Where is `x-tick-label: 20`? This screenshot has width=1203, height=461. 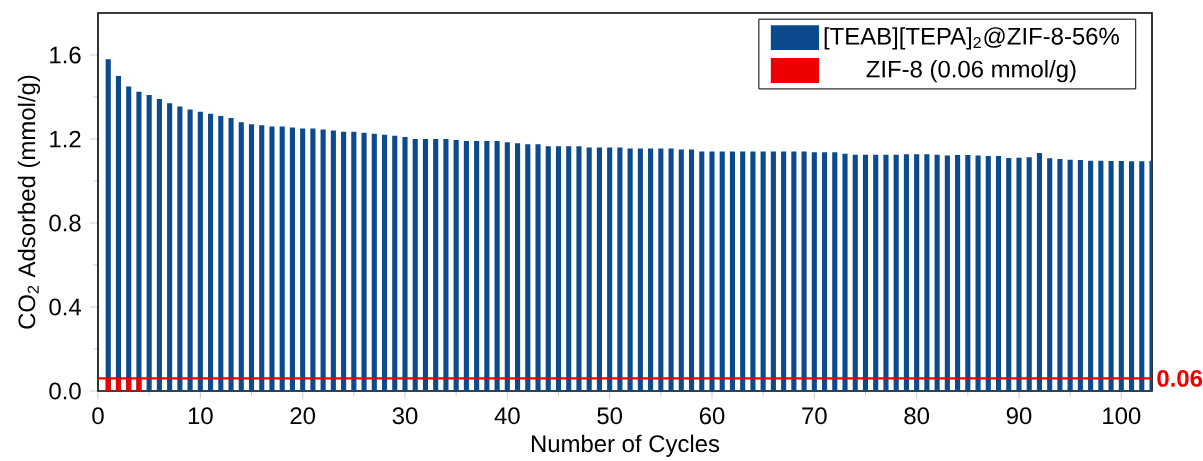
x-tick-label: 20 is located at coordinates (303, 416).